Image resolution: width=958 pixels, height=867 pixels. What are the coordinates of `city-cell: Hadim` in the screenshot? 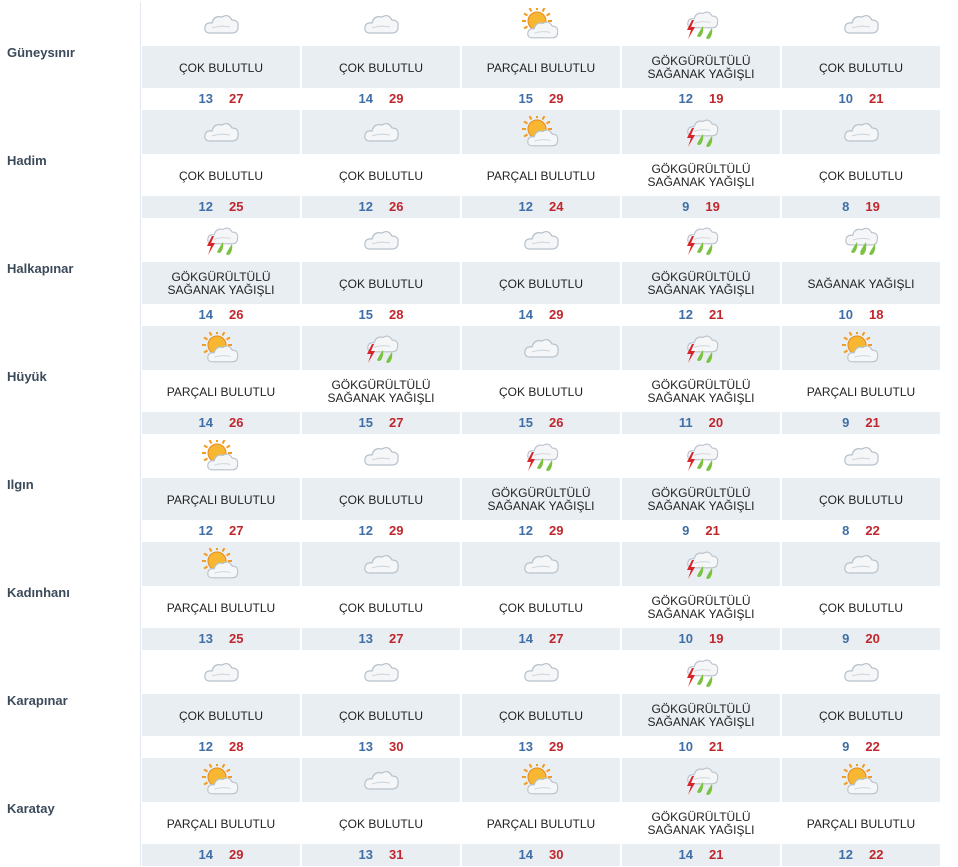 It's located at (70, 164).